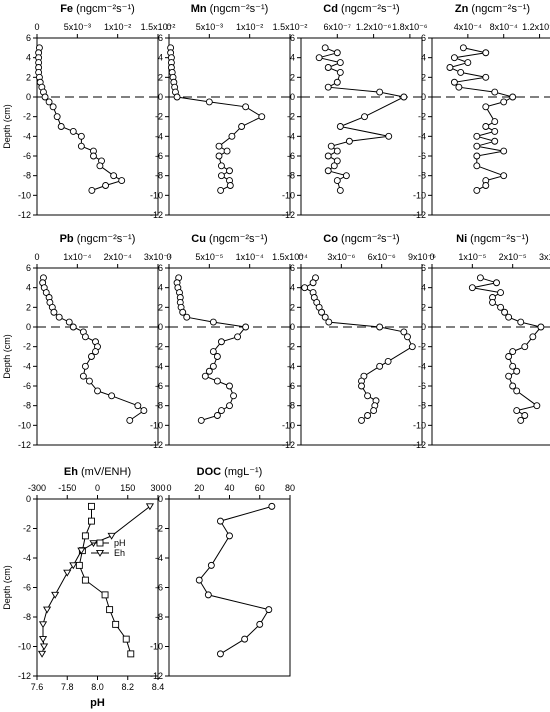  What do you see at coordinates (462, 9) in the screenshot?
I see `element-name: Zn` at bounding box center [462, 9].